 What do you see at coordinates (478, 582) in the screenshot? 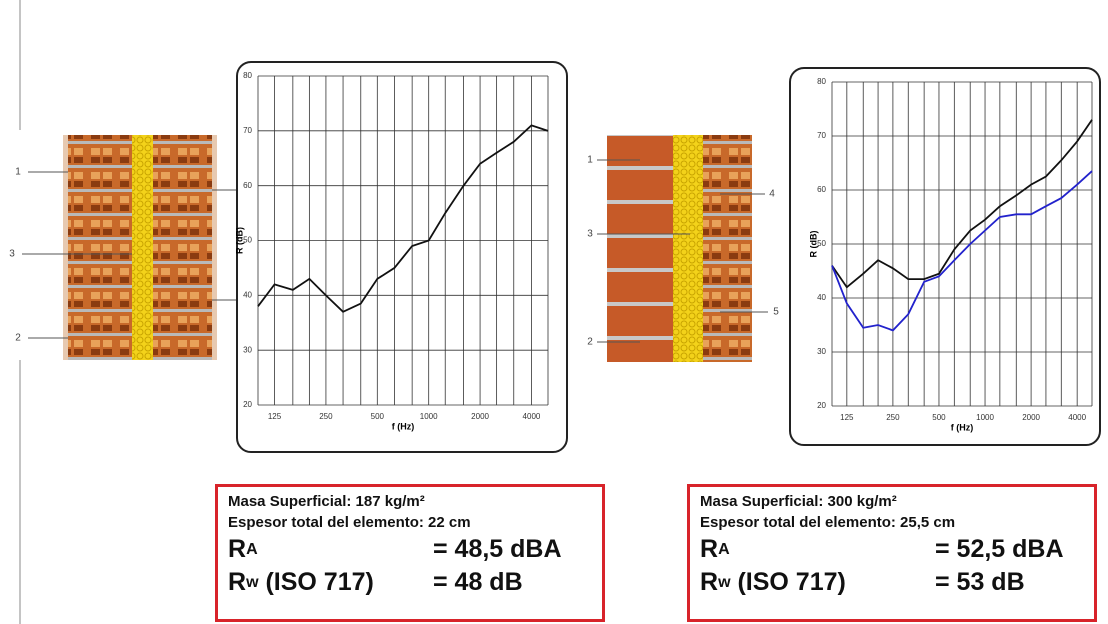
I see `value: = 48 dB` at bounding box center [478, 582].